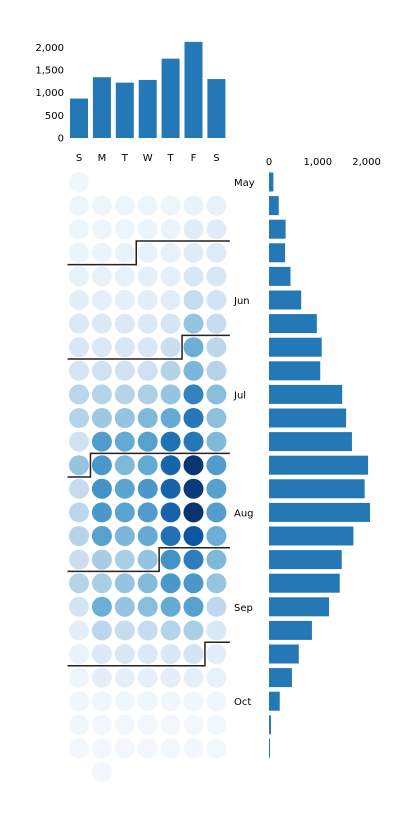 The width and height of the screenshot is (415, 821). Describe the element at coordinates (244, 183) in the screenshot. I see `month-label: May` at that location.